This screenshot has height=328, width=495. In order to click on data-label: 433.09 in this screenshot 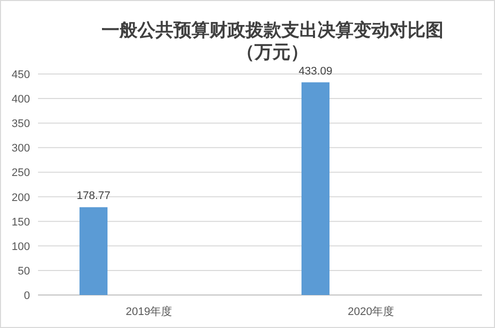, I will do `click(315, 71)`.